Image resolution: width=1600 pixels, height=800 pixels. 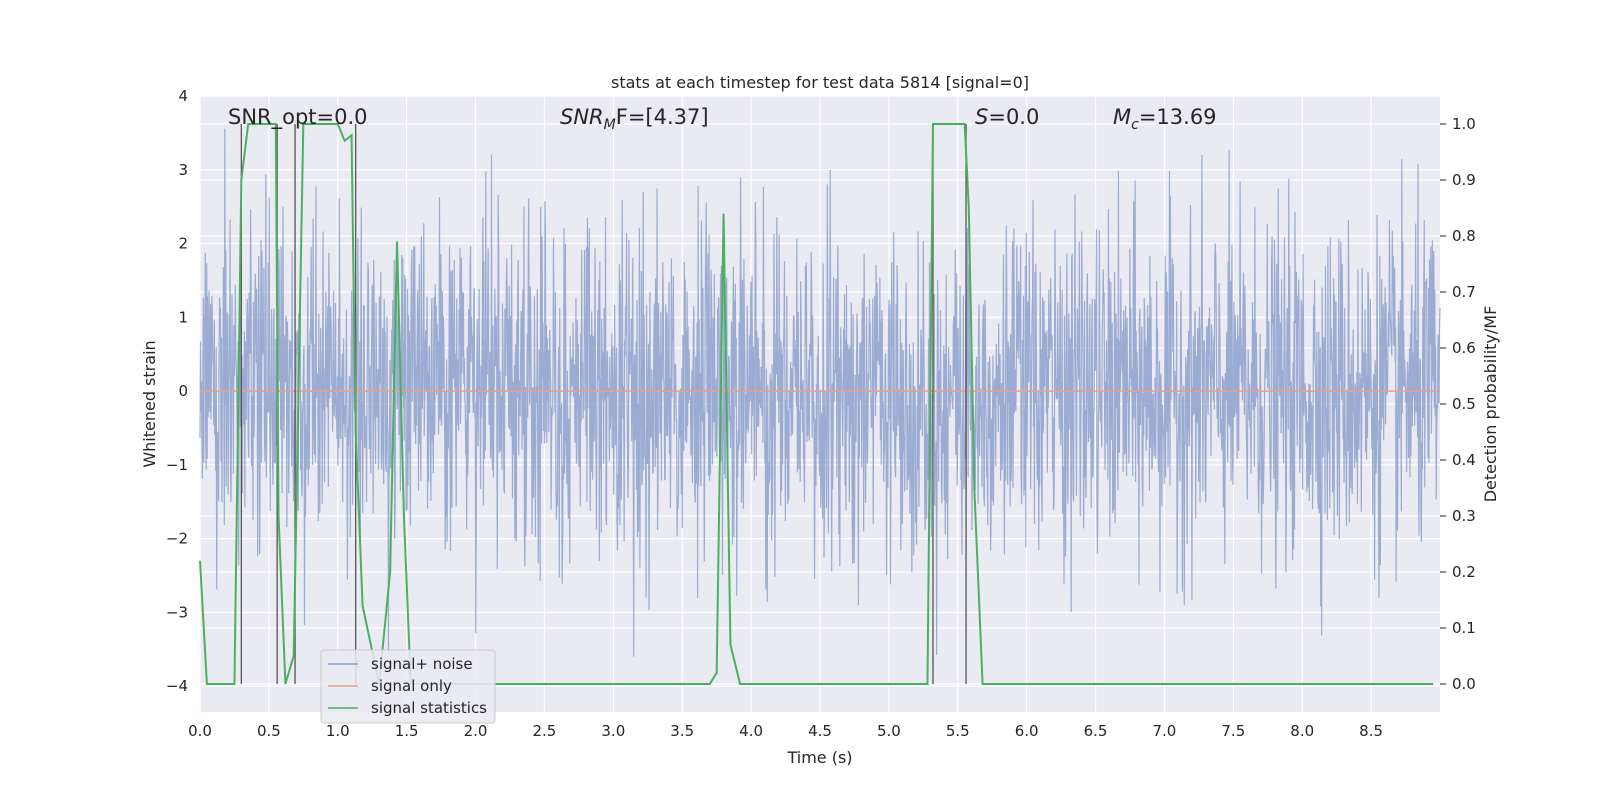 I want to click on legend-box, so click(x=408, y=686).